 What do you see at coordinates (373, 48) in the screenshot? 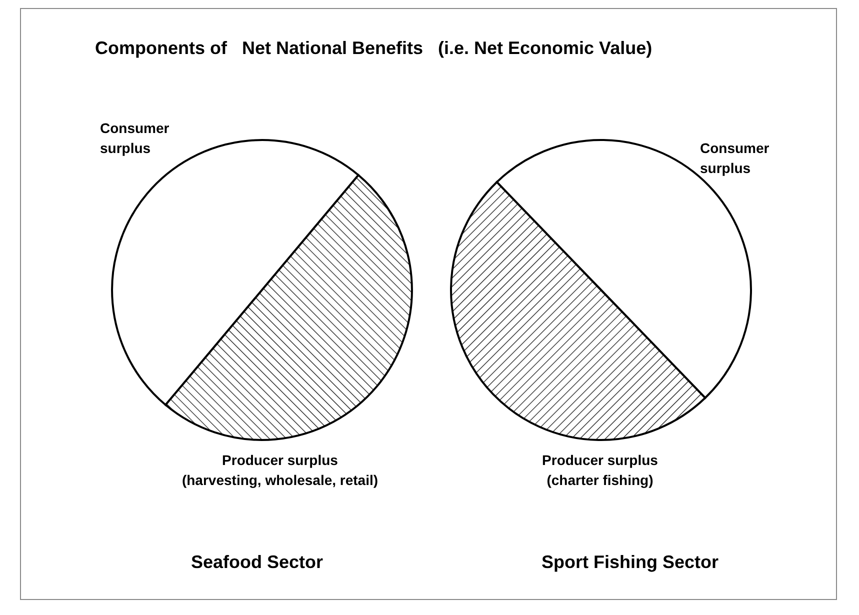
I see `chart-title: Components of Net National Benefits (i.e. Net Economic Value)` at bounding box center [373, 48].